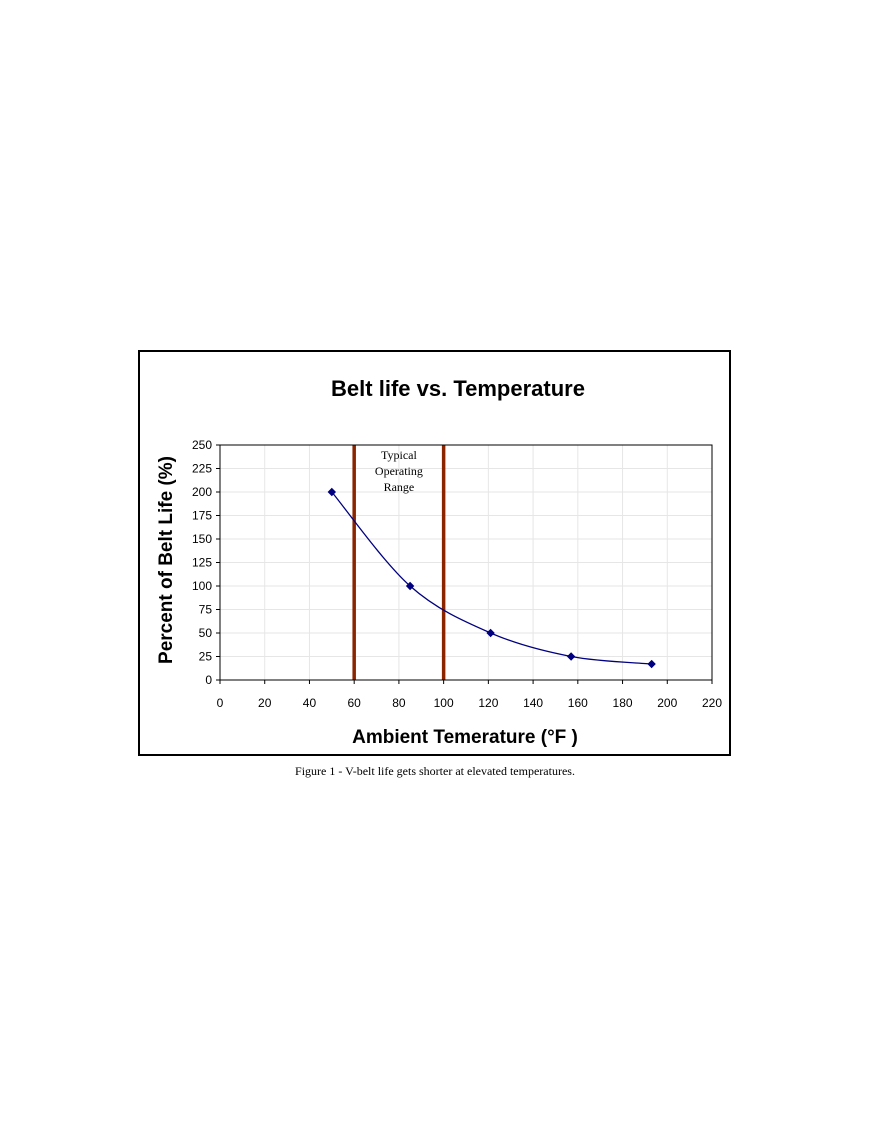 This screenshot has height=1131, width=870. I want to click on series-layer, so click(491, 578).